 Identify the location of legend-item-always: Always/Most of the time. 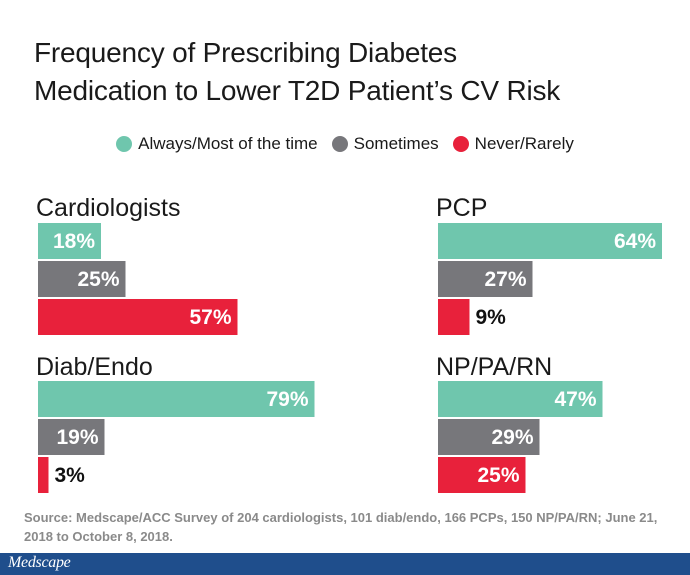
(217, 144).